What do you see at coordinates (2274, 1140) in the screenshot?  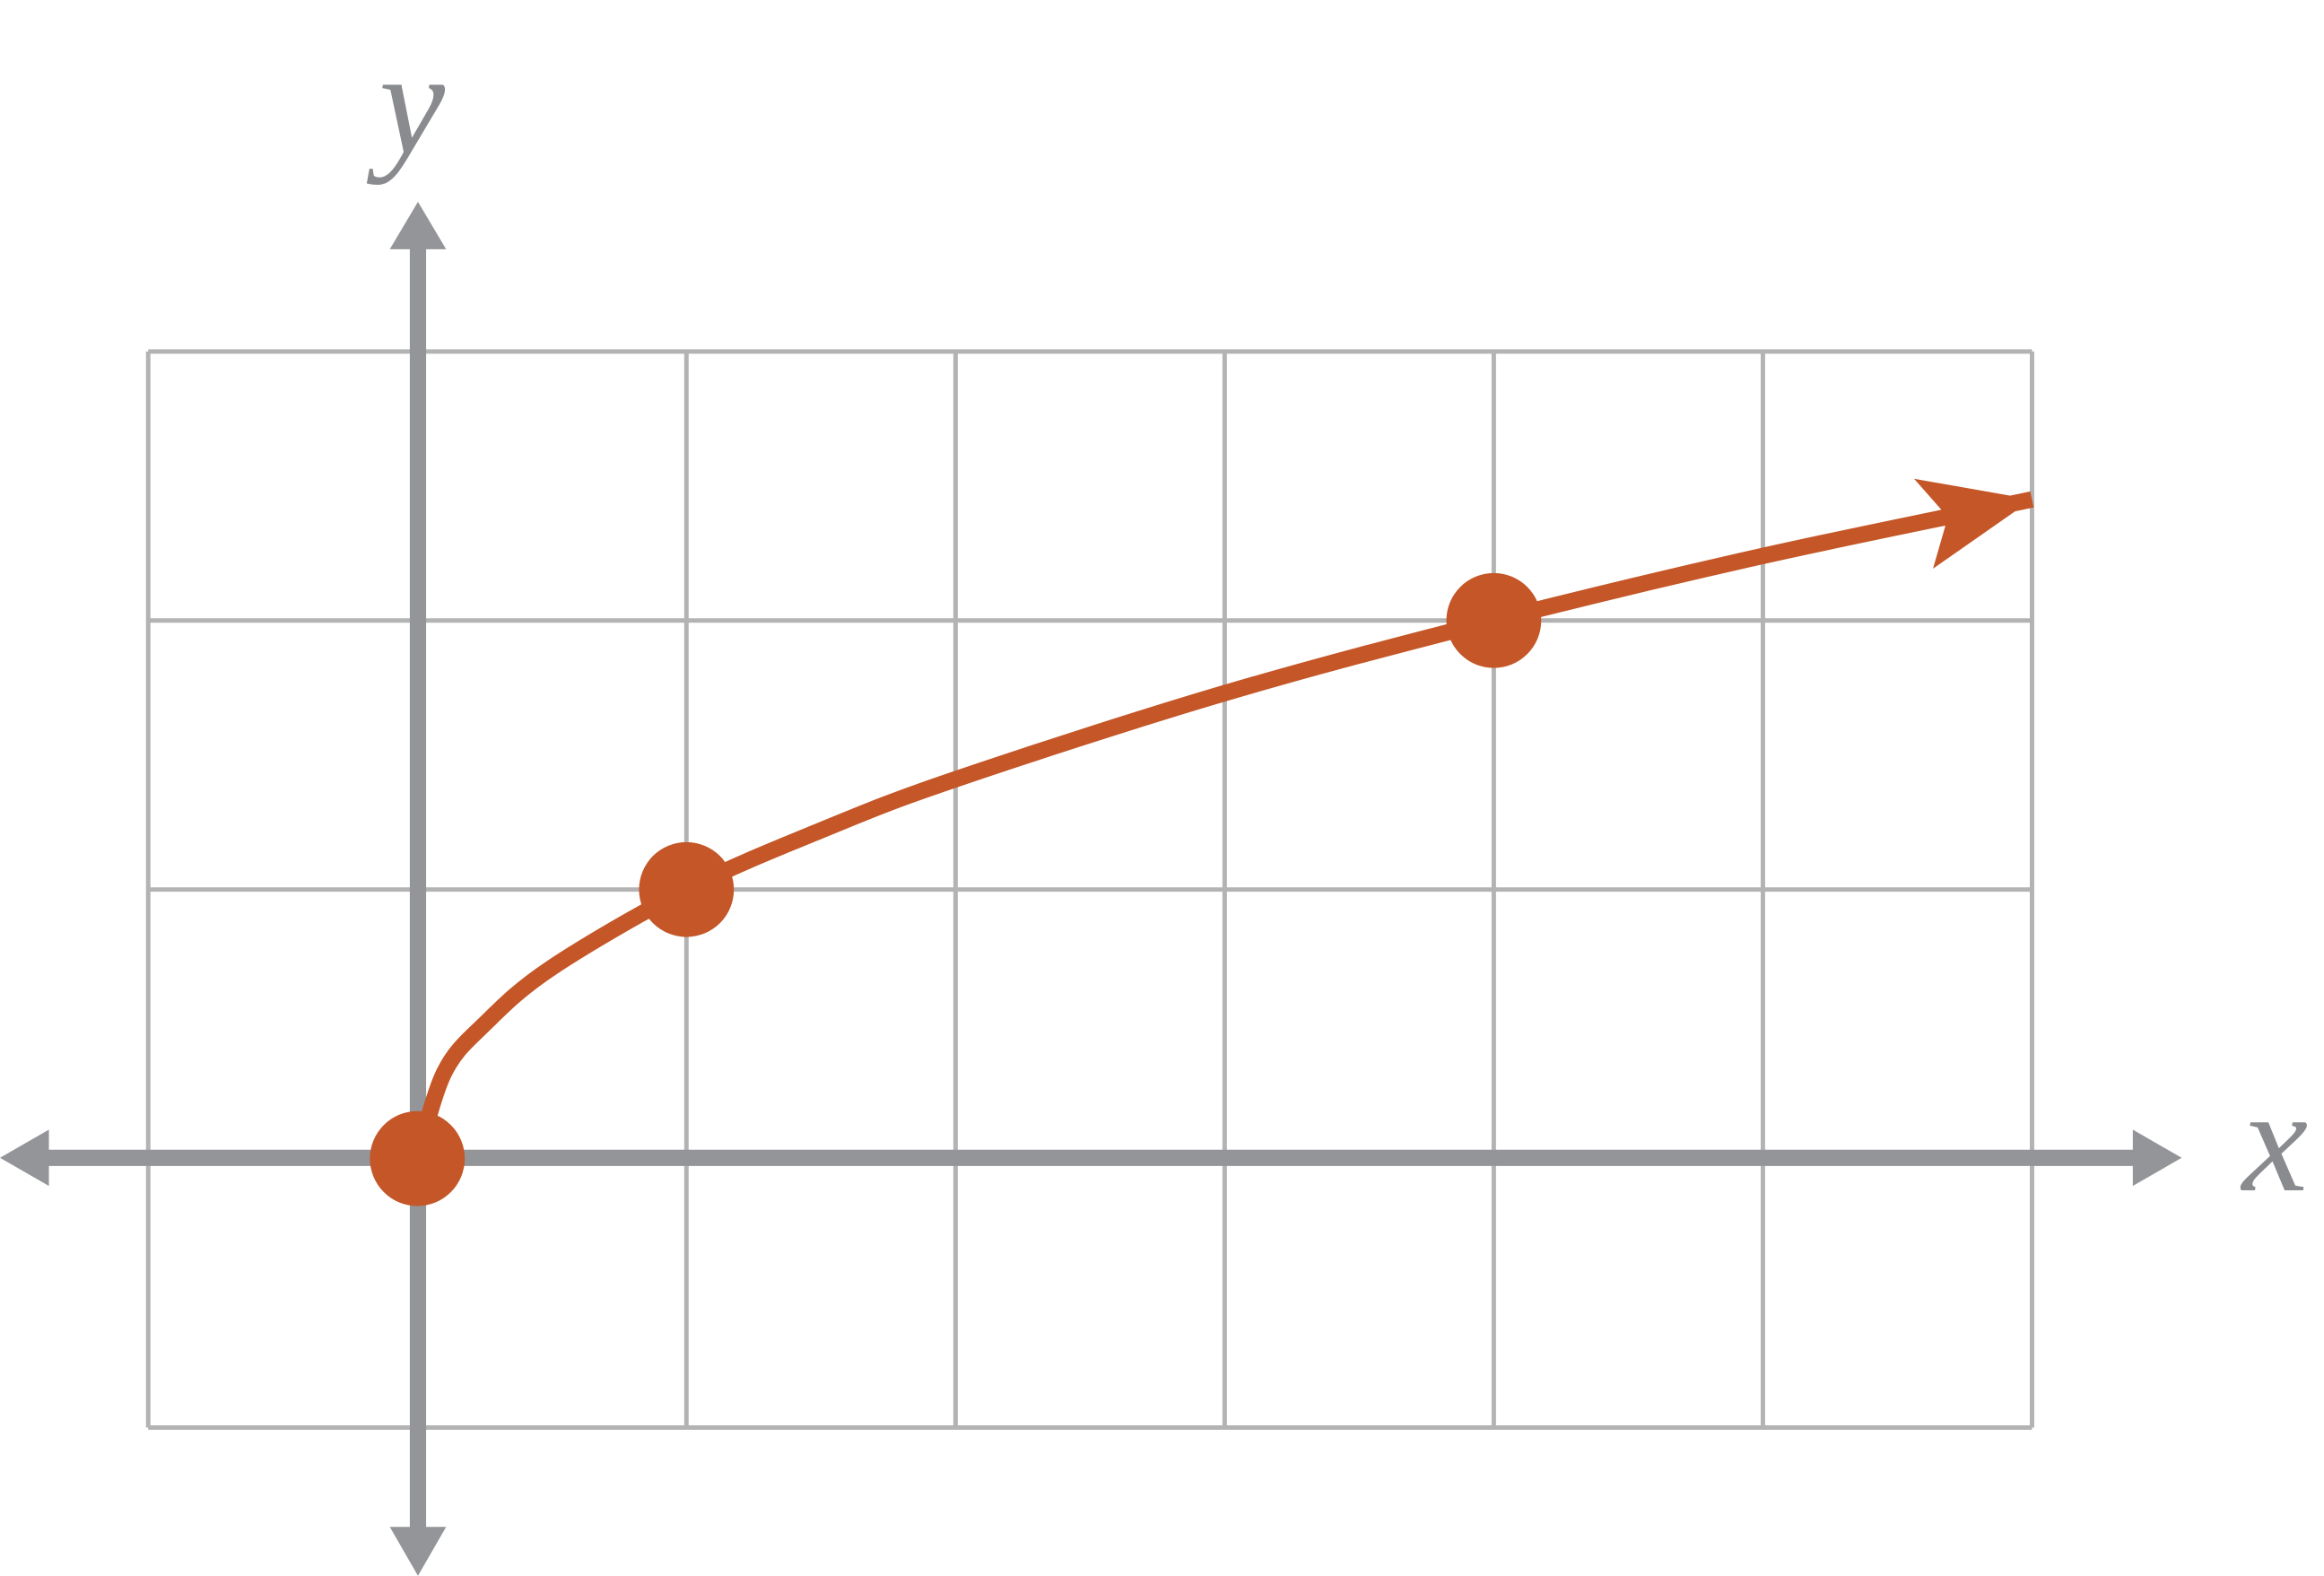 I see `x-axis-label: x` at bounding box center [2274, 1140].